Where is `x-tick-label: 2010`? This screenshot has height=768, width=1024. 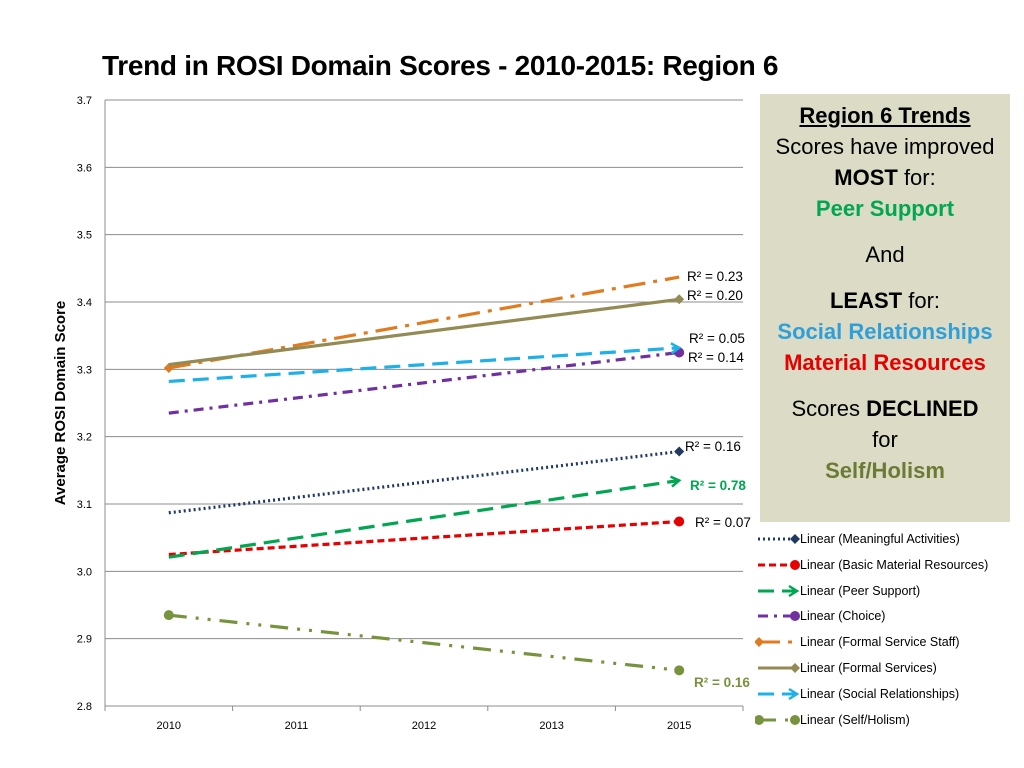
x-tick-label: 2010 is located at coordinates (169, 726).